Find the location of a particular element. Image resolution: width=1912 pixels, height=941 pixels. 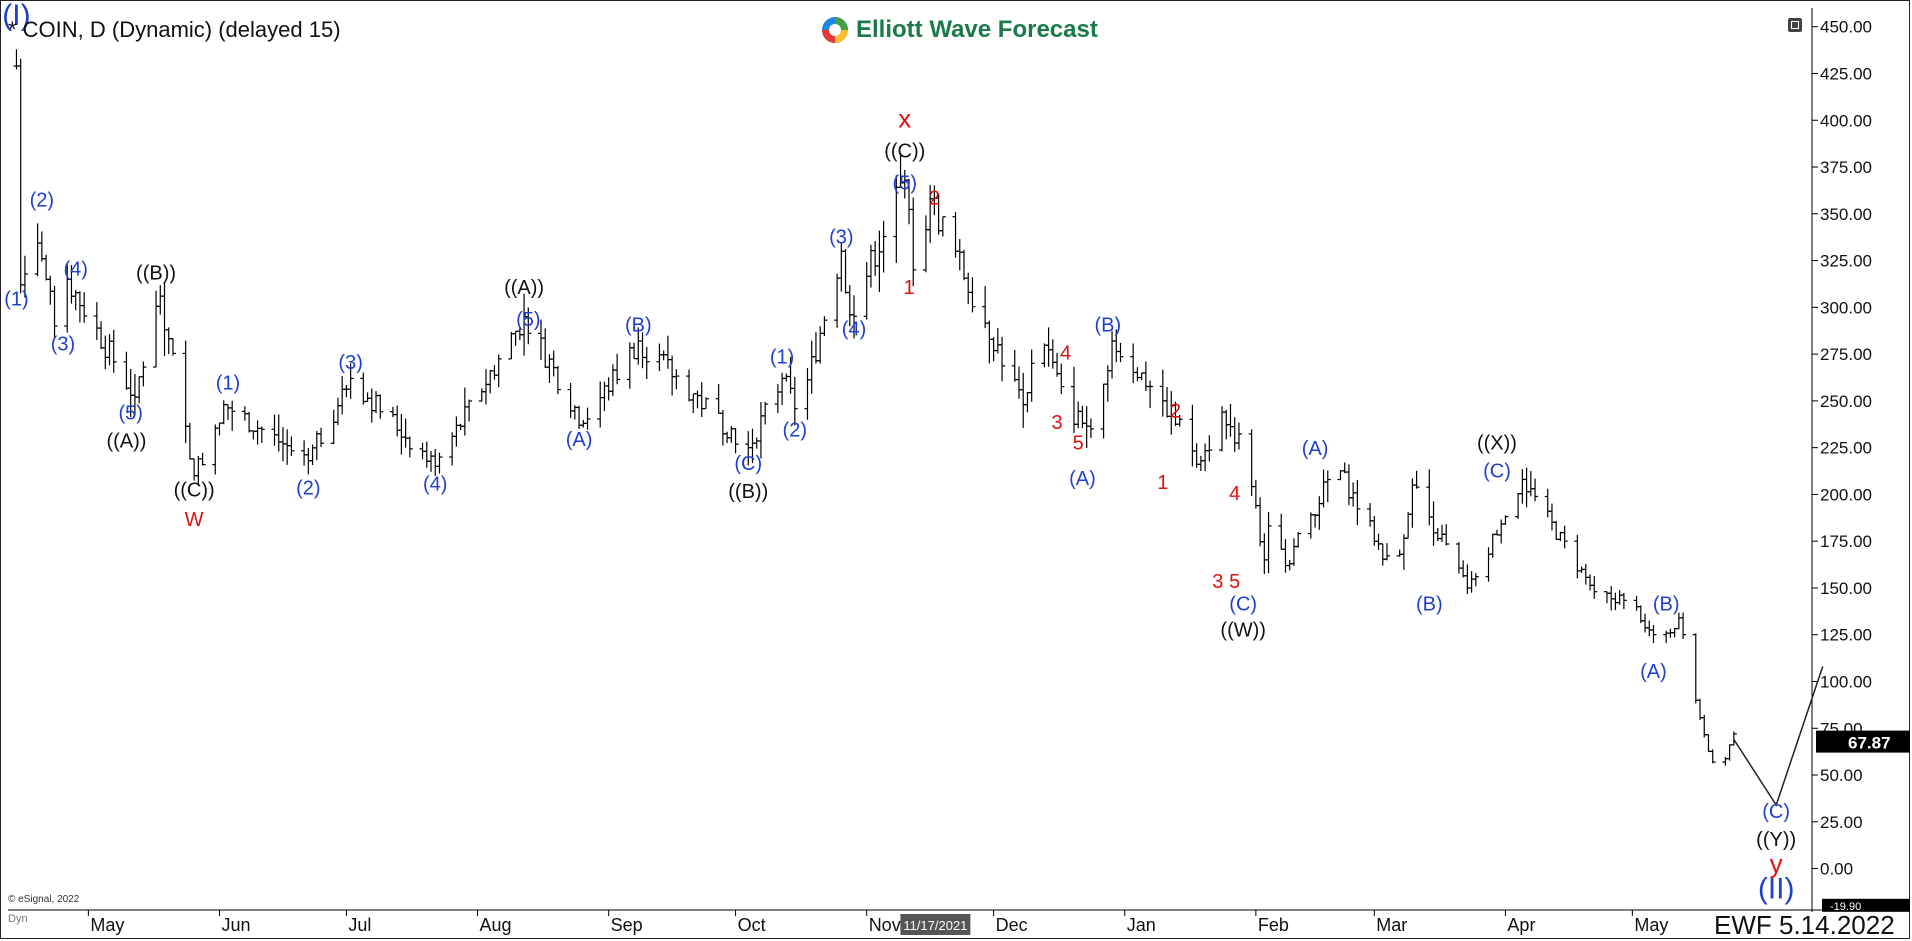

wave-label: (4) is located at coordinates (854, 329).